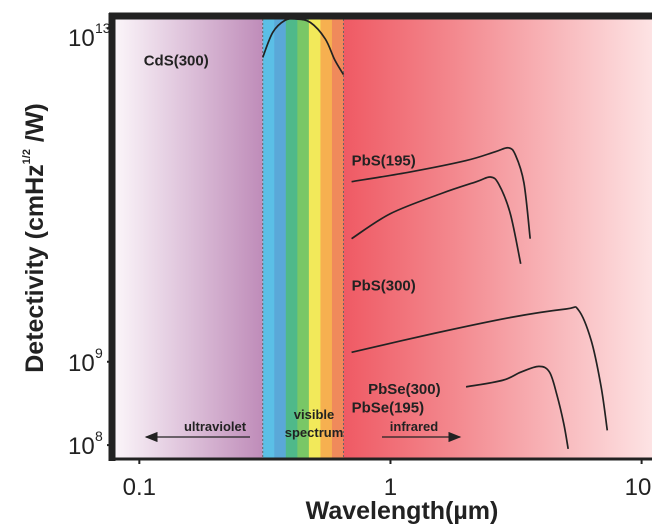 This screenshot has width=652, height=529. Describe the element at coordinates (414, 426) in the screenshot. I see `infrared-label: infrared` at that location.